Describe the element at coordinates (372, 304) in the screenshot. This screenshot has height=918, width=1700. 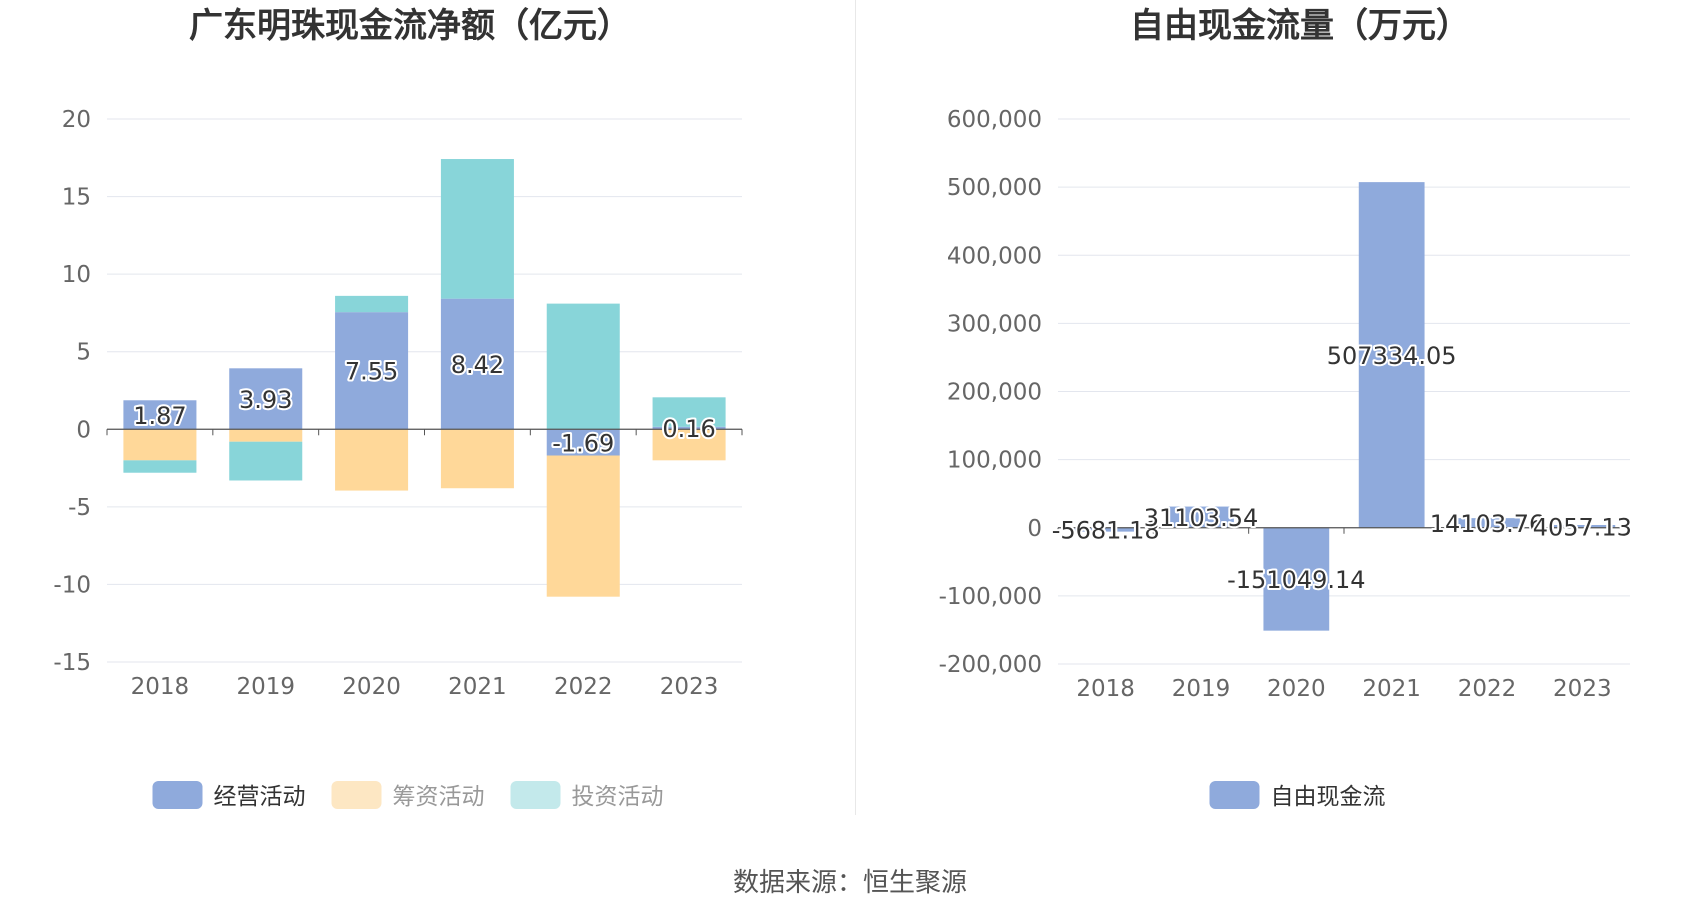
I see `bar-3-2020` at that location.